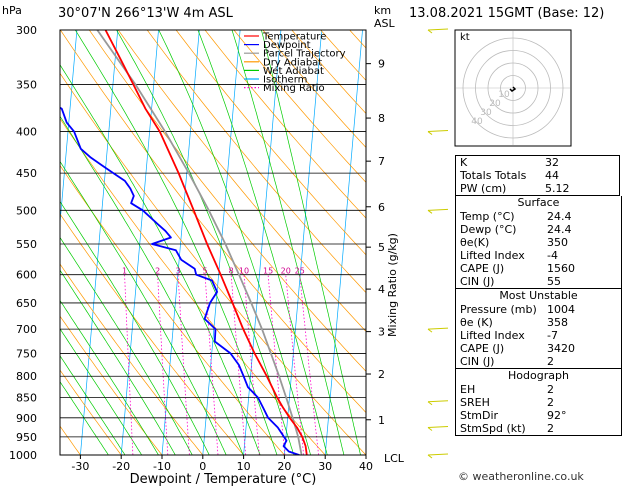  What do you see at coordinates (223, 479) in the screenshot?
I see `x-axis-title: Dewpoint / Temperature (°C)` at bounding box center [223, 479].